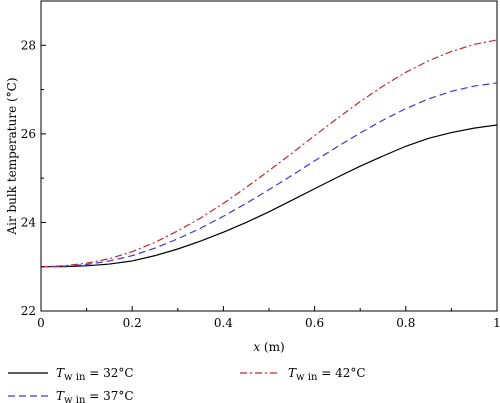  I want to click on x-tick-label: 0.6, so click(314, 323).